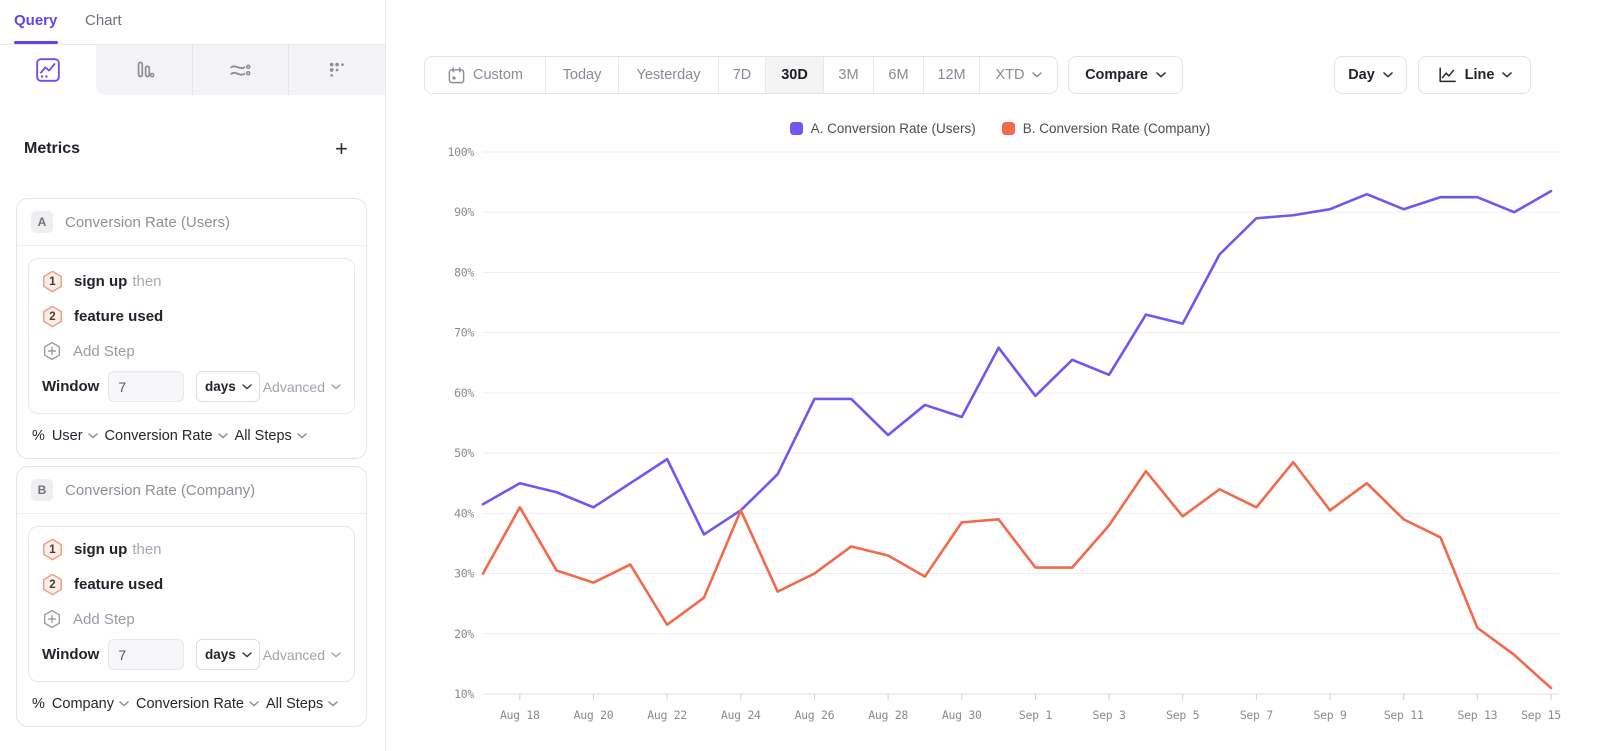 The width and height of the screenshot is (1600, 751). Describe the element at coordinates (485, 75) in the screenshot. I see `range-custom: Custom` at that location.